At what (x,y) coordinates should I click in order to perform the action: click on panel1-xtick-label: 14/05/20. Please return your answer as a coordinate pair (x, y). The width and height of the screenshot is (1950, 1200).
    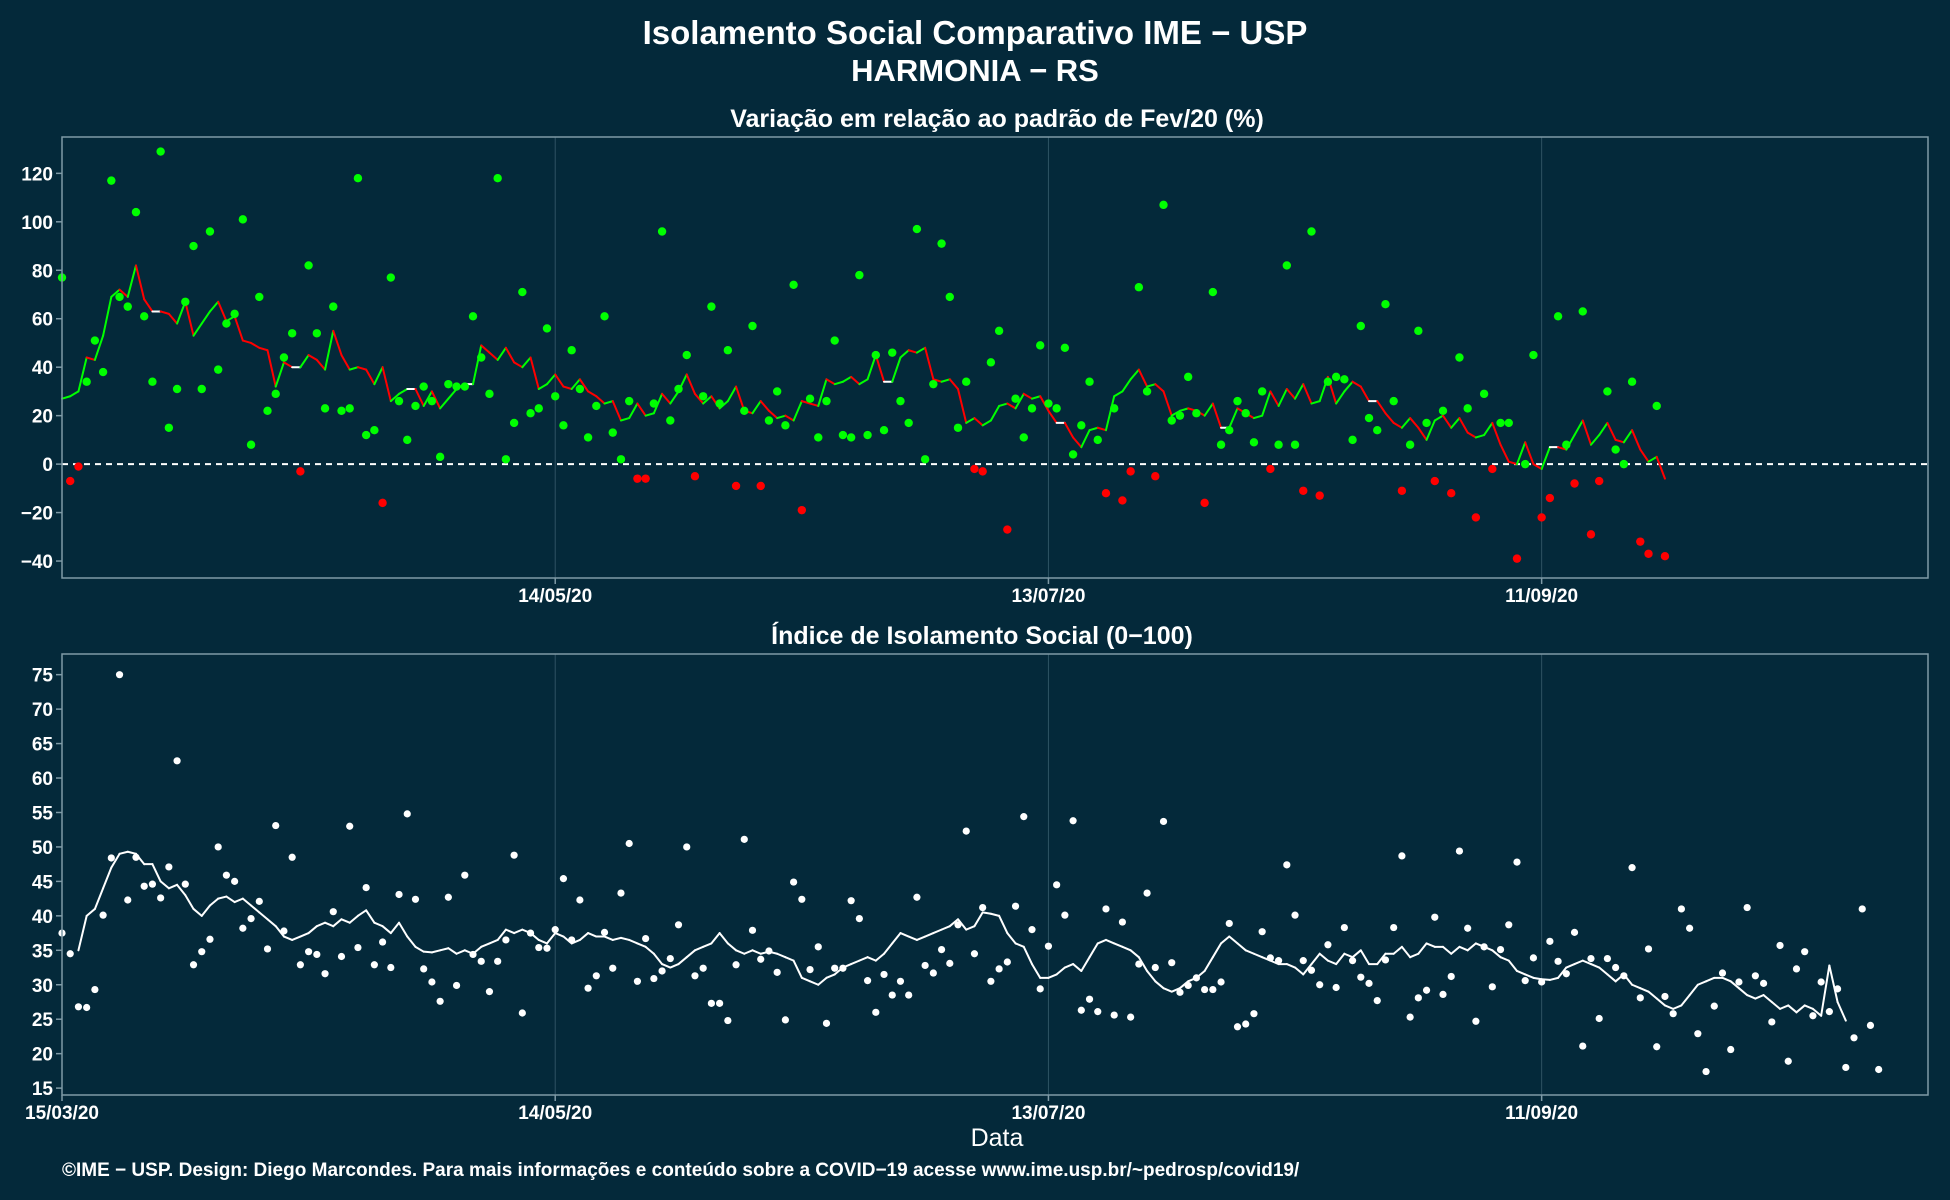
    Looking at the image, I should click on (555, 596).